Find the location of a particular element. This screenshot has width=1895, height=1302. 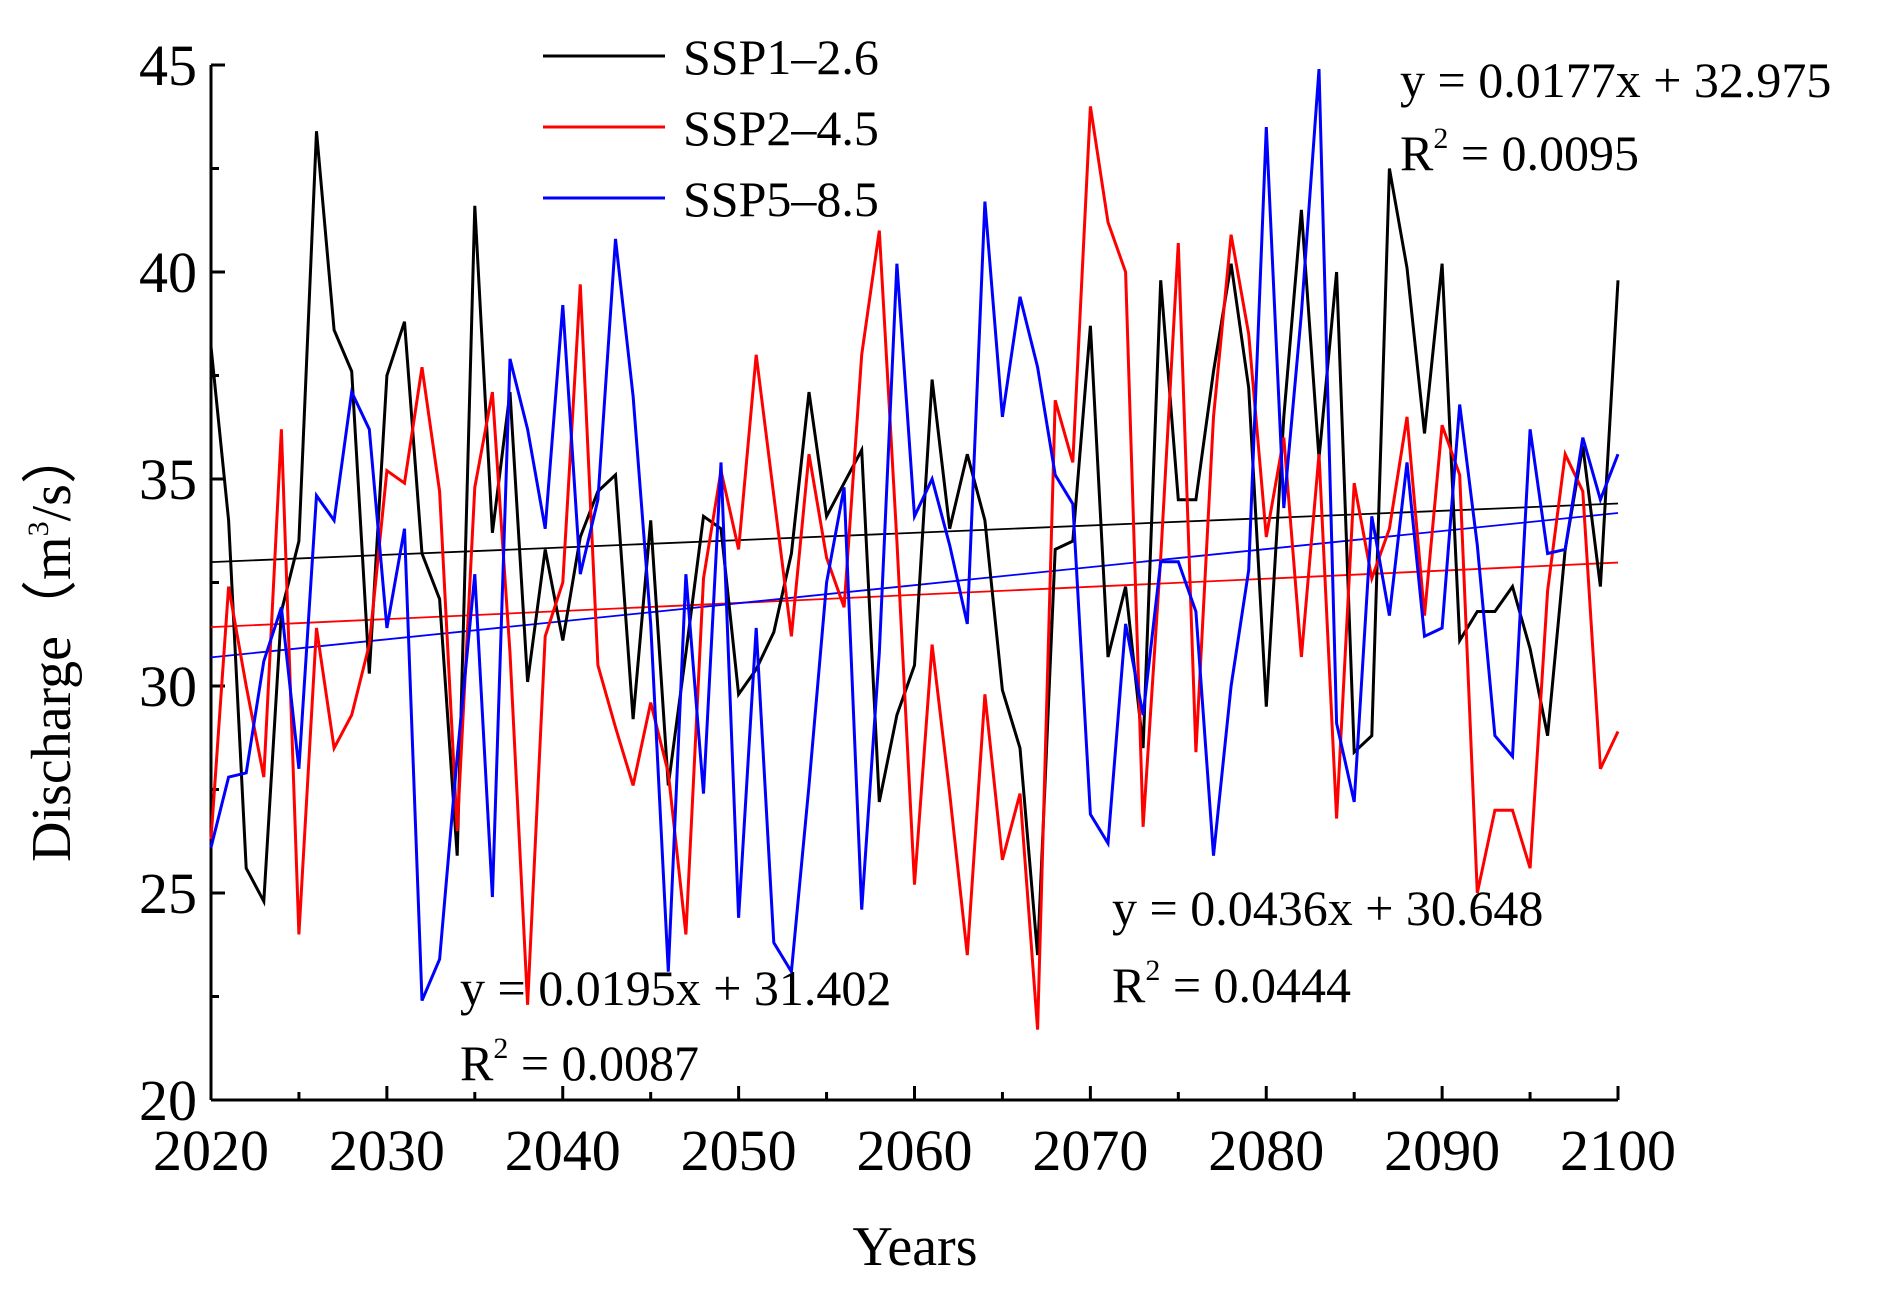

trend-r2-ssp1-value: = 0.0095 is located at coordinates (1543, 153).